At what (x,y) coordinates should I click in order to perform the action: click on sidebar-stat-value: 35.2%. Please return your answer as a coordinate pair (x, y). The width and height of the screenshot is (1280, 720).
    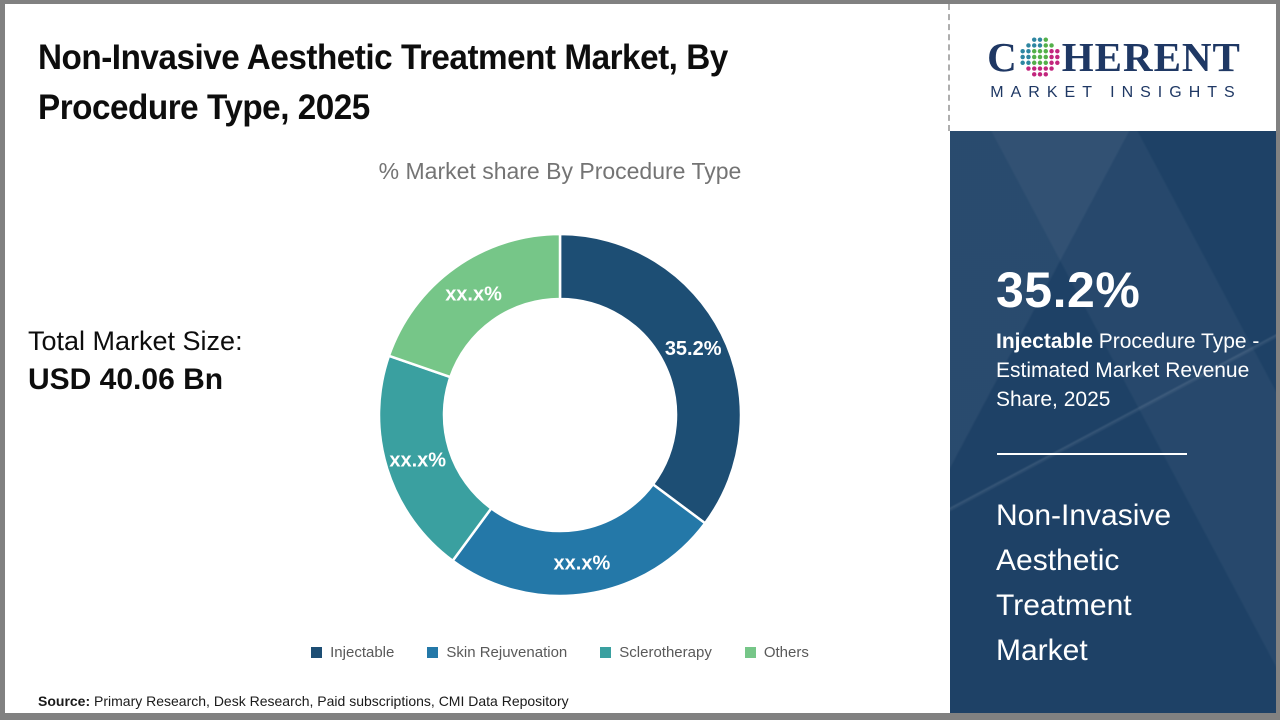
    Looking at the image, I should click on (1068, 290).